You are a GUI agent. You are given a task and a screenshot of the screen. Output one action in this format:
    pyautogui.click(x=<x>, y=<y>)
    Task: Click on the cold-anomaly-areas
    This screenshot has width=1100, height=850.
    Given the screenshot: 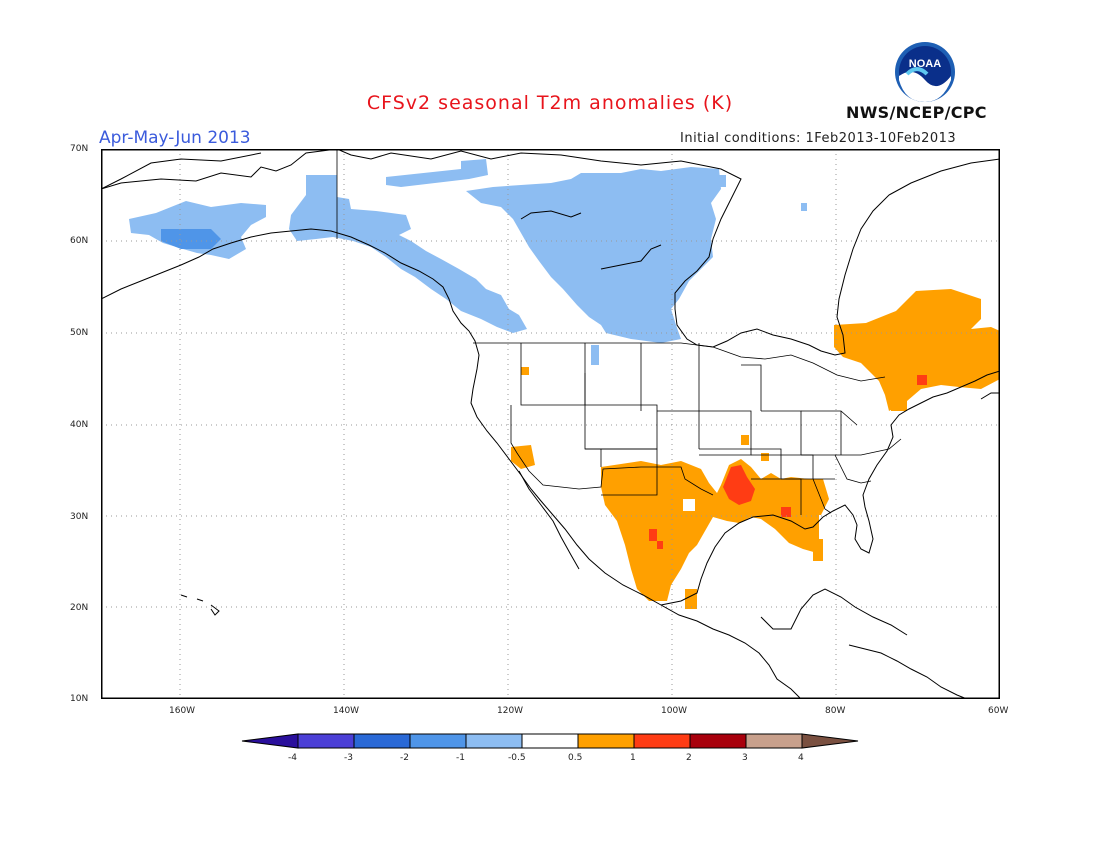 What is the action you would take?
    pyautogui.click(x=468, y=262)
    